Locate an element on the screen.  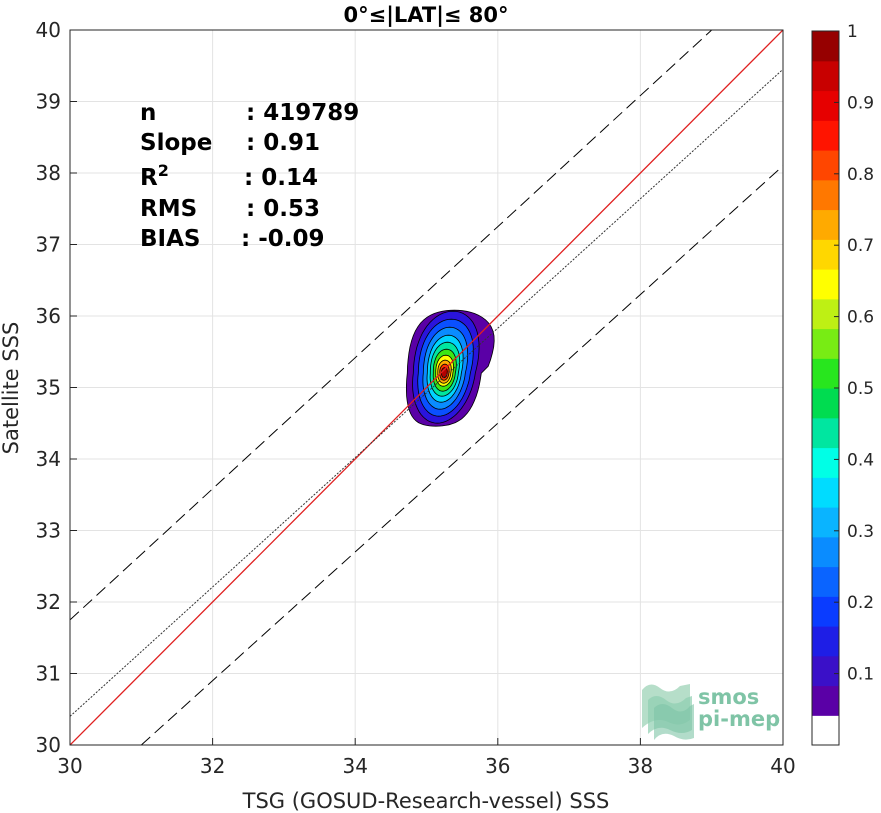
colorbar-tick-label: 0.1 is located at coordinates (860, 675).